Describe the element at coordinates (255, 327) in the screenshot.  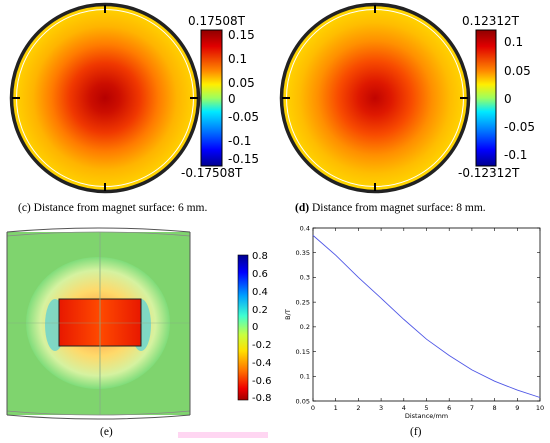
I see `colorbar-e-tick: 0` at that location.